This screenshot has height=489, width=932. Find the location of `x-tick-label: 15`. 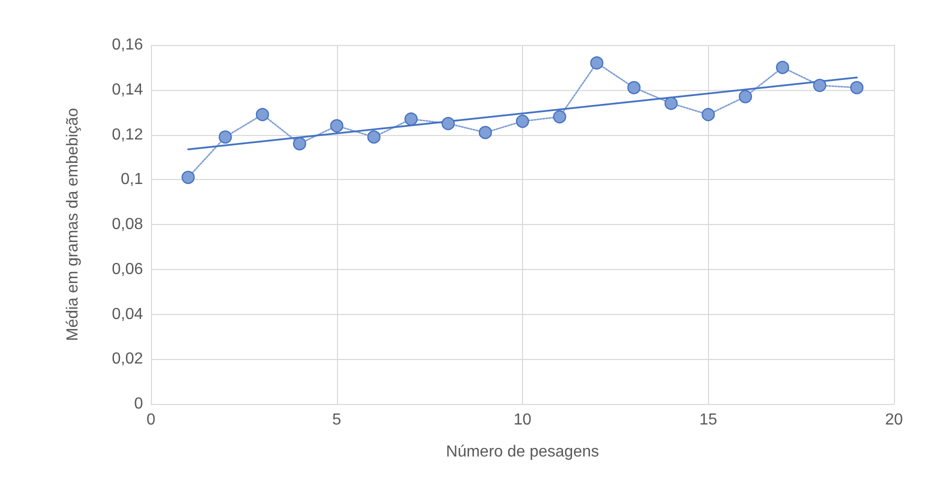

x-tick-label: 15 is located at coordinates (708, 420).